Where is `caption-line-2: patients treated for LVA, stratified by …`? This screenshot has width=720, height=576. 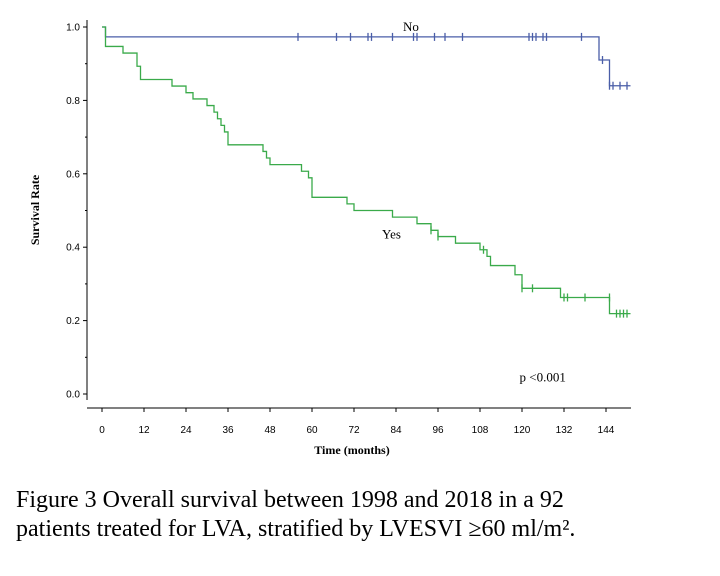 caption-line-2: patients treated for LVA, stratified by … is located at coordinates (296, 529).